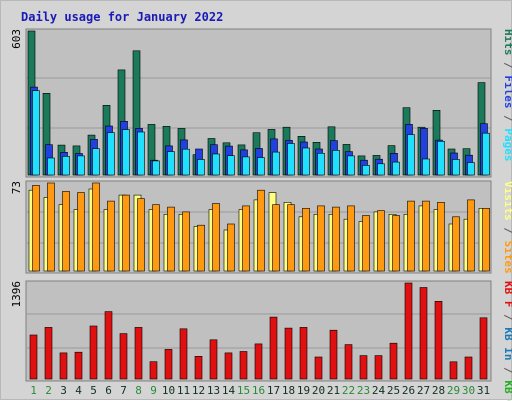  Describe the element at coordinates (153, 390) in the screenshot. I see `x-tick-9: 9` at that location.